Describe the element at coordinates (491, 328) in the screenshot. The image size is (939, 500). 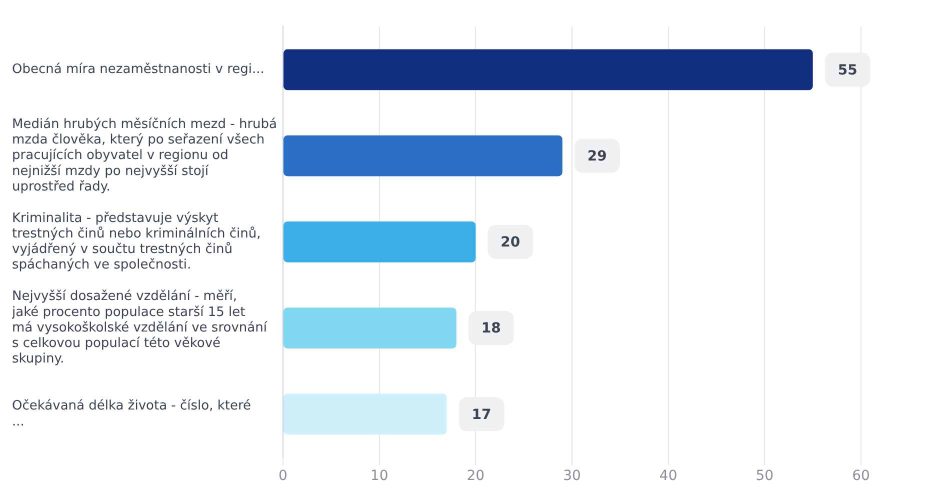
I see `data-label: 18` at that location.